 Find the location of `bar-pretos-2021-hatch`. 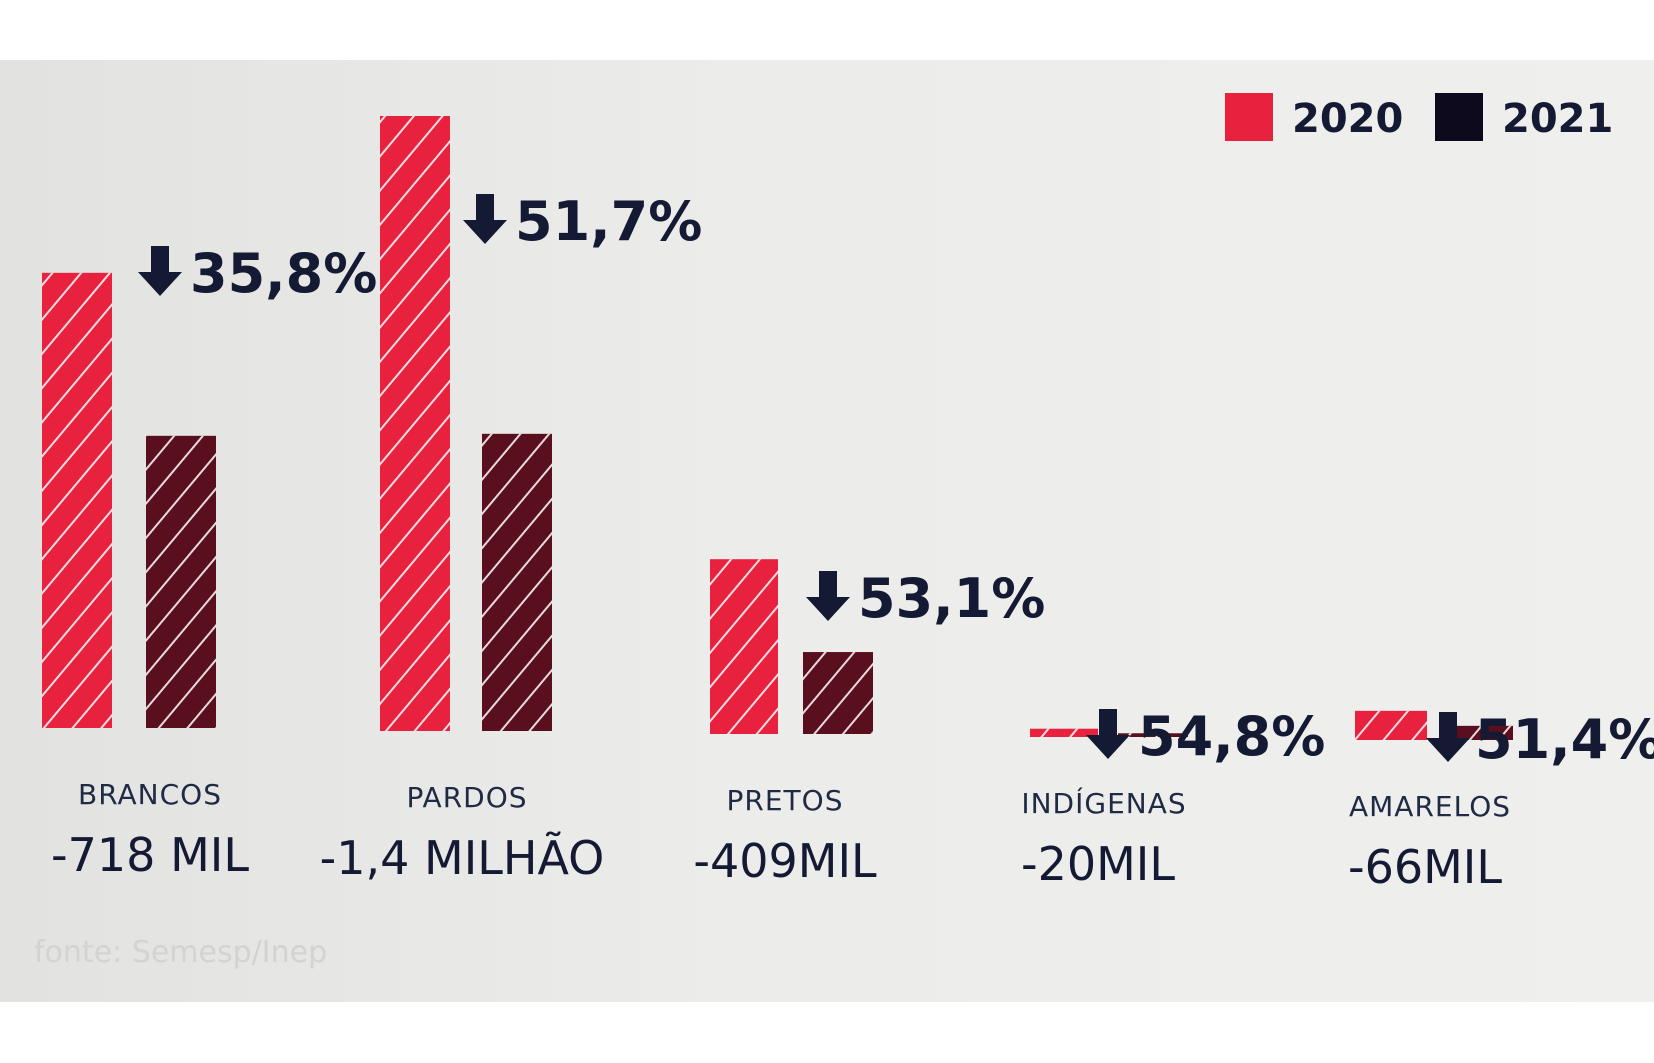

bar-pretos-2021-hatch is located at coordinates (838, 693).